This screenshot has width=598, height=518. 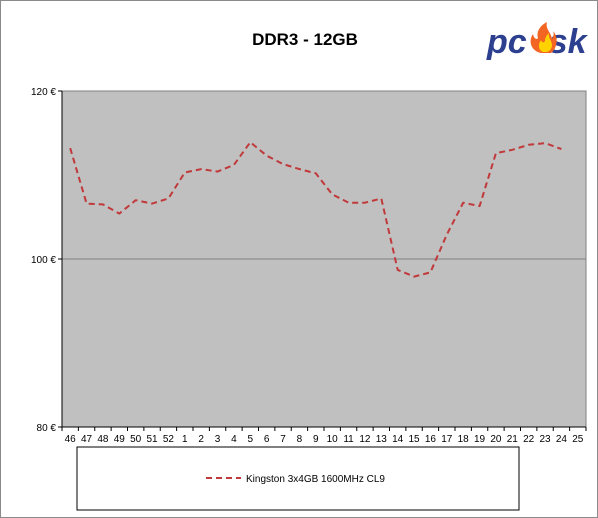 What do you see at coordinates (201, 439) in the screenshot?
I see `x-tick-label: 2` at bounding box center [201, 439].